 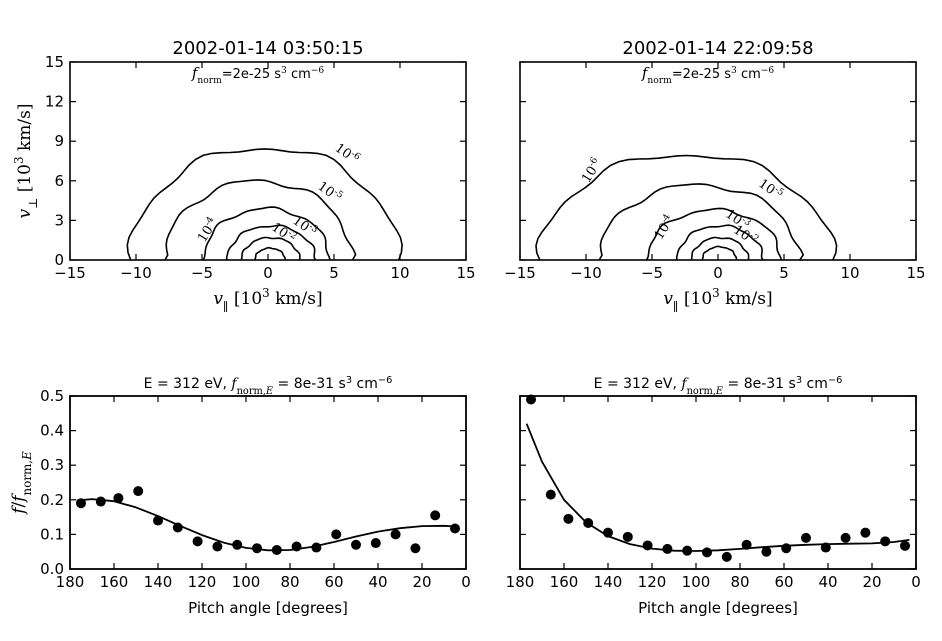 I want to click on contour-lines, so click(x=686, y=207).